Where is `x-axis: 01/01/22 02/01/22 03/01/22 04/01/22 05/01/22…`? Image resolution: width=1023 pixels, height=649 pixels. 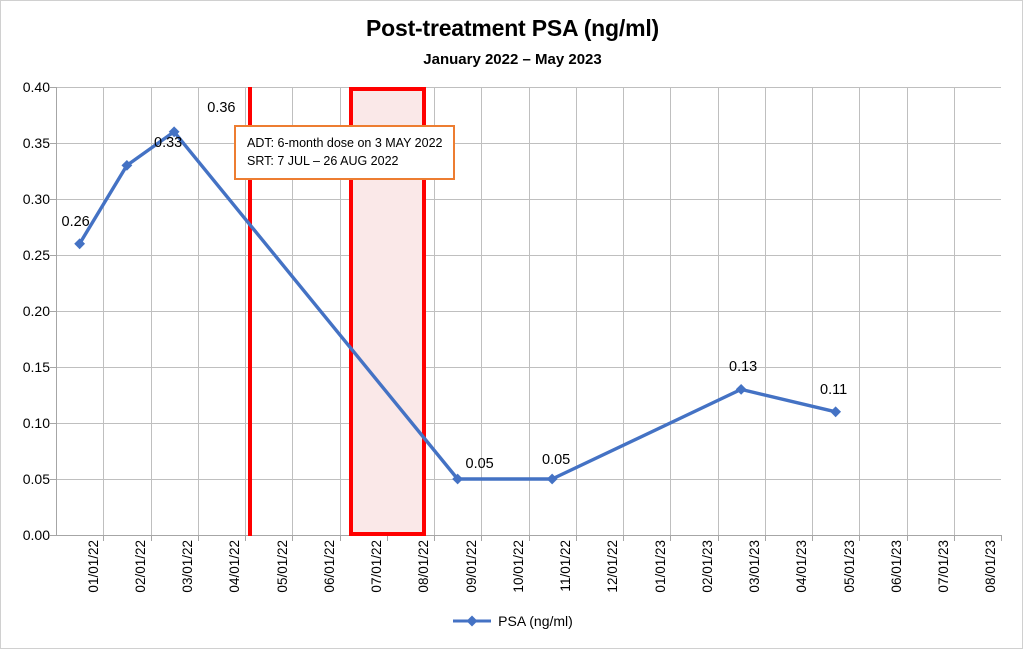
x-axis: 01/01/22 02/01/22 03/01/22 04/01/22 05/01/22… is located at coordinates (529, 571).